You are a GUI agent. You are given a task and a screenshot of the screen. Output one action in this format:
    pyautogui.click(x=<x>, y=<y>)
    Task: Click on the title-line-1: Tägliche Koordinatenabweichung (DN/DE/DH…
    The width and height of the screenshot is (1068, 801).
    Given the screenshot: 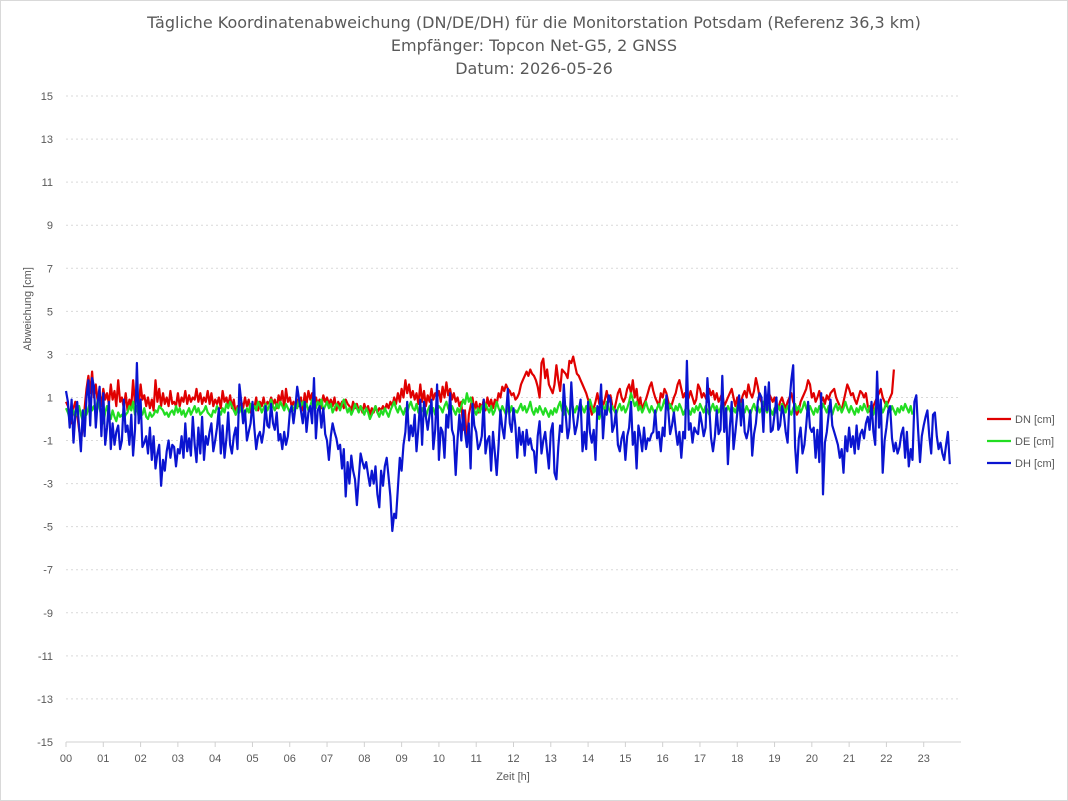 What is the action you would take?
    pyautogui.click(x=533, y=22)
    